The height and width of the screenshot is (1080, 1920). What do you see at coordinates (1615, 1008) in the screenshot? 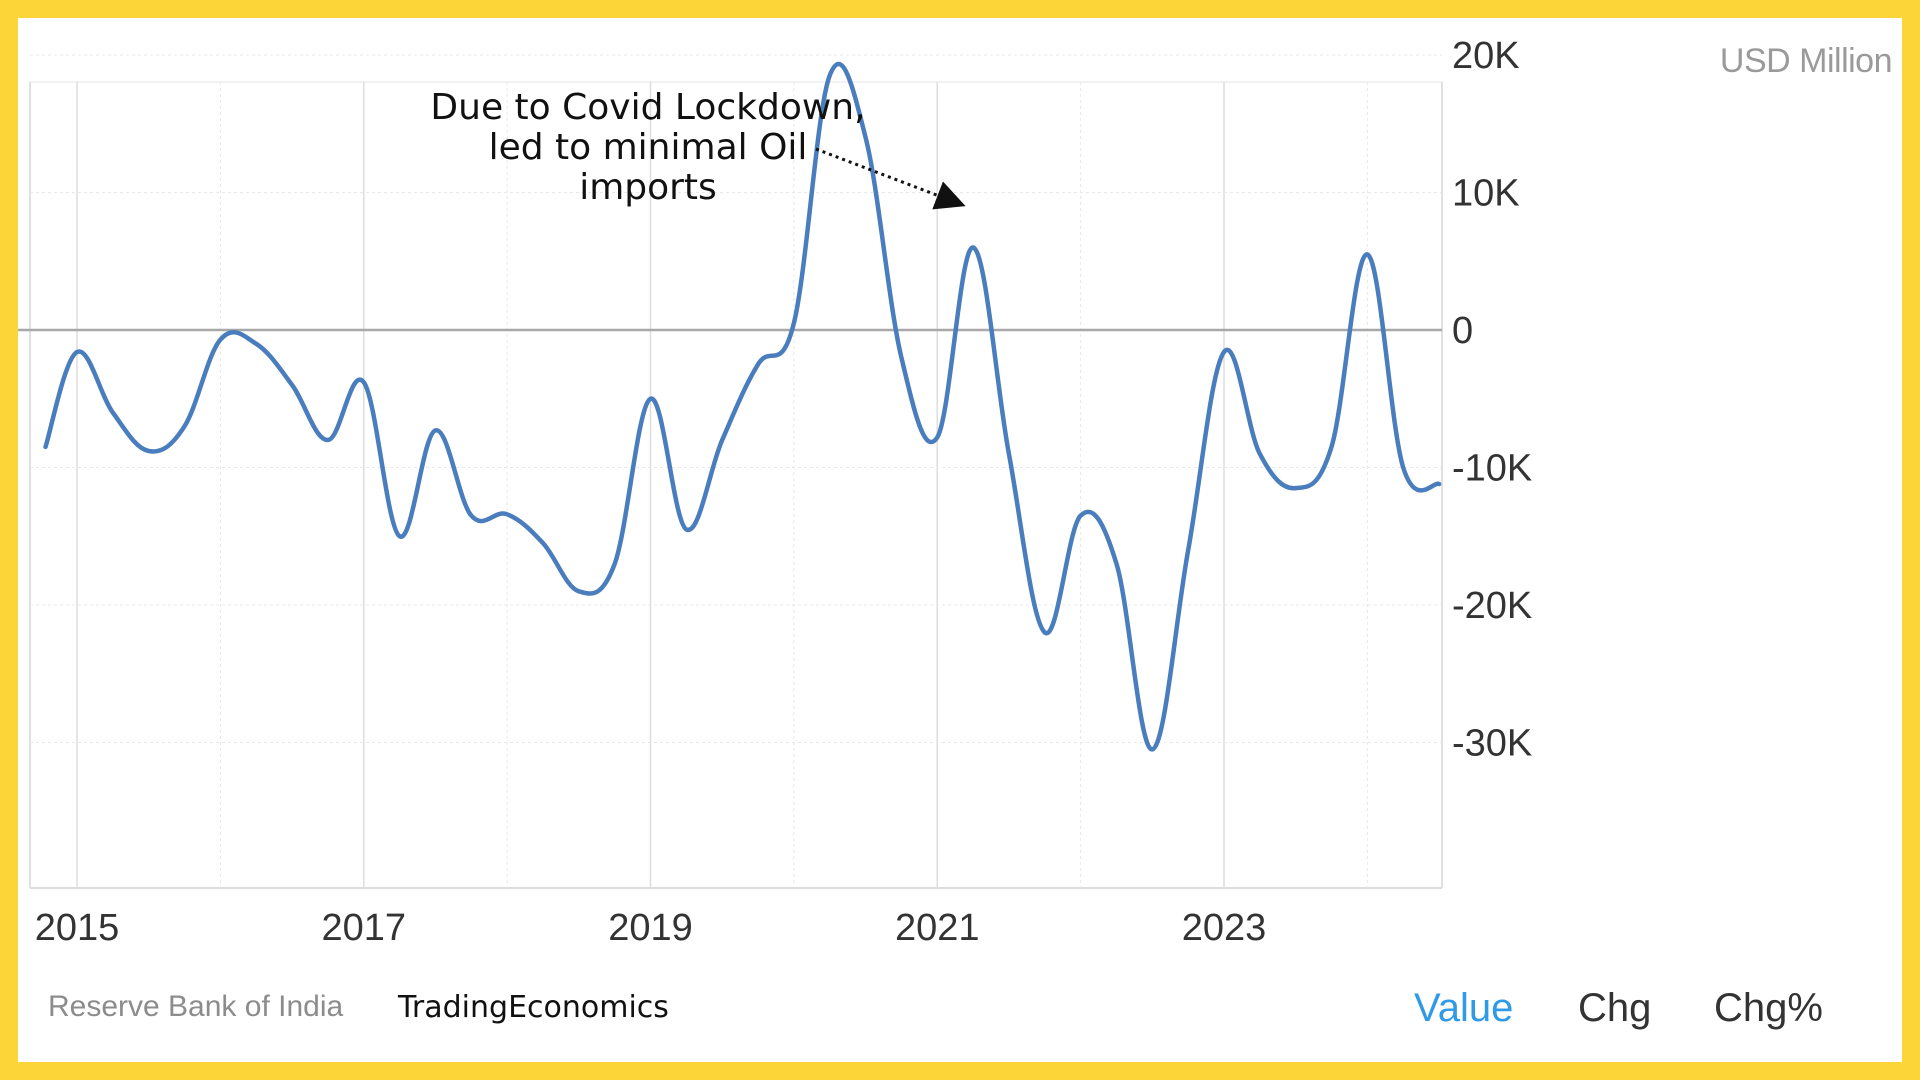
I see `tab-chg: Chg` at bounding box center [1615, 1008].